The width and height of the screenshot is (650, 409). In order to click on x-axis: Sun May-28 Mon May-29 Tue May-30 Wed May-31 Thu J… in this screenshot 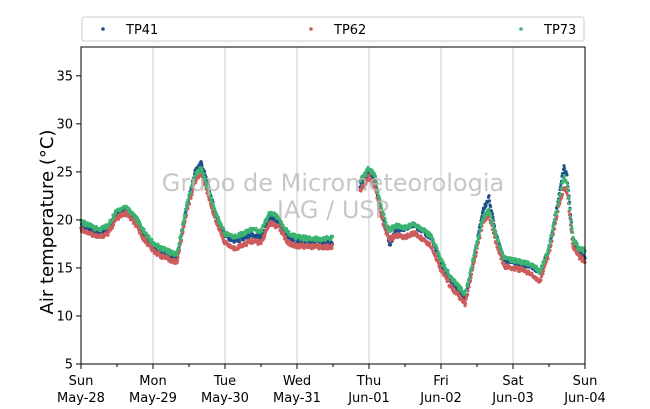, I will do `click(331, 385)`.